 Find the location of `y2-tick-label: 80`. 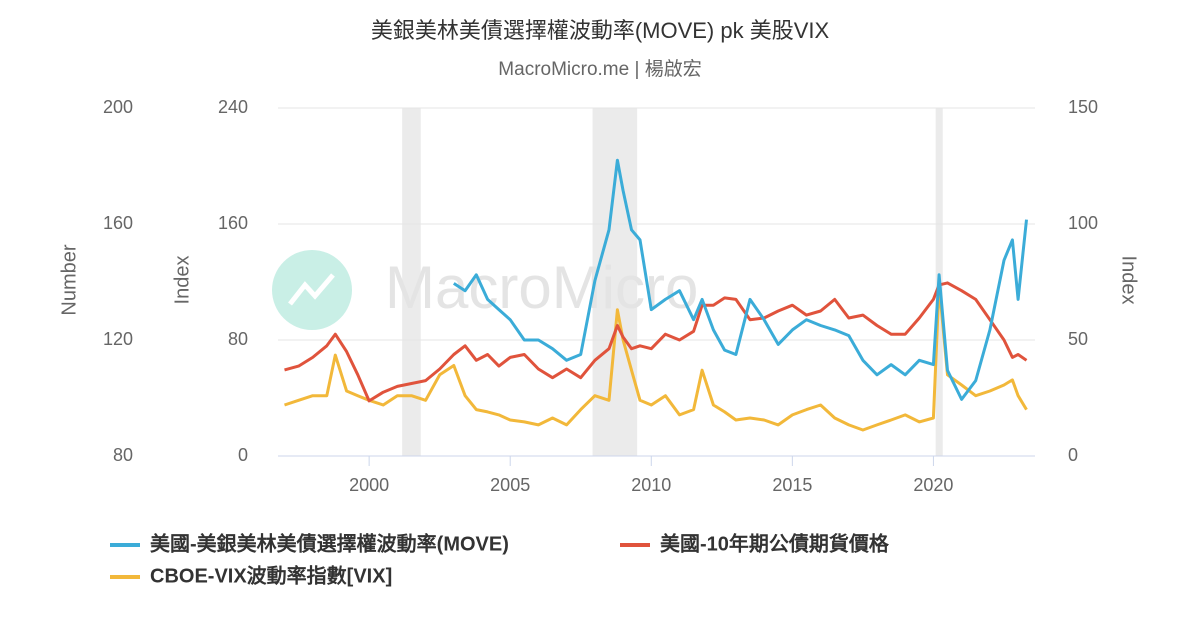

y2-tick-label: 80 is located at coordinates (238, 339).